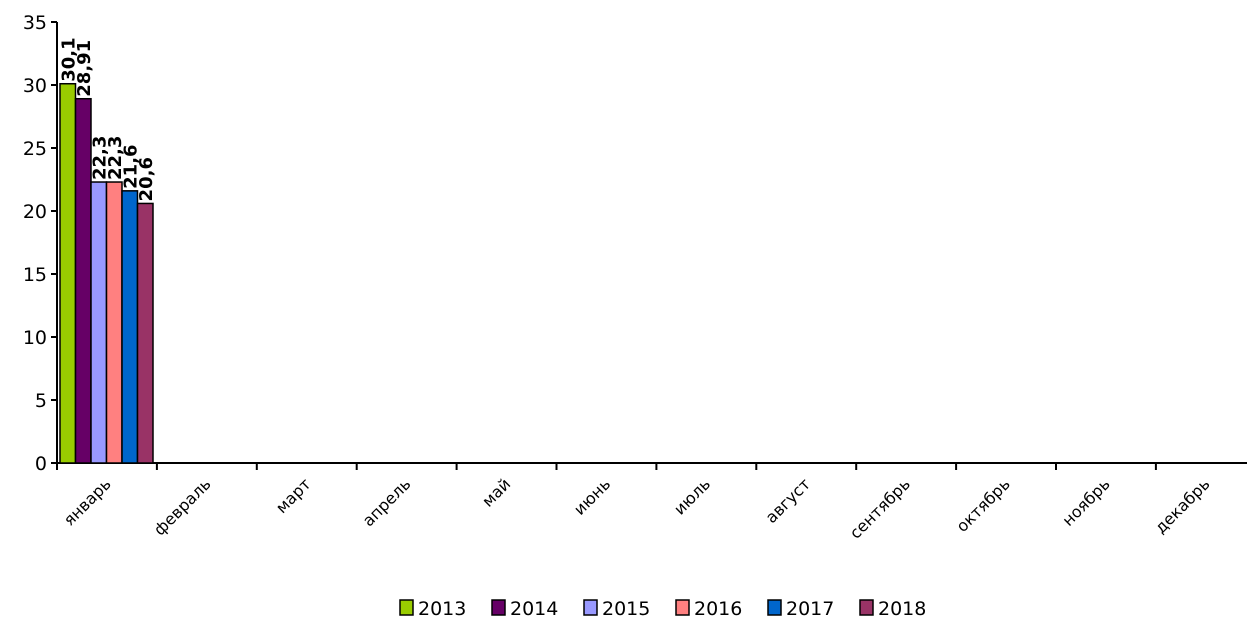 The height and width of the screenshot is (631, 1249). What do you see at coordinates (35, 212) in the screenshot?
I see `y-tick-label: 20` at bounding box center [35, 212].